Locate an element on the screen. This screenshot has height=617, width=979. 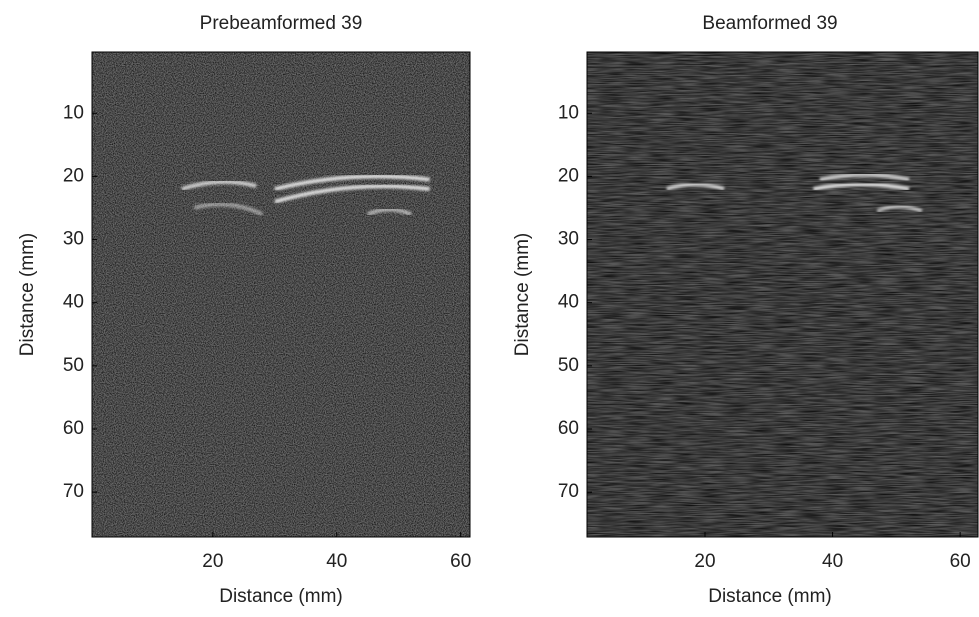
axes-title: Beamformed 39 is located at coordinates (769, 23).